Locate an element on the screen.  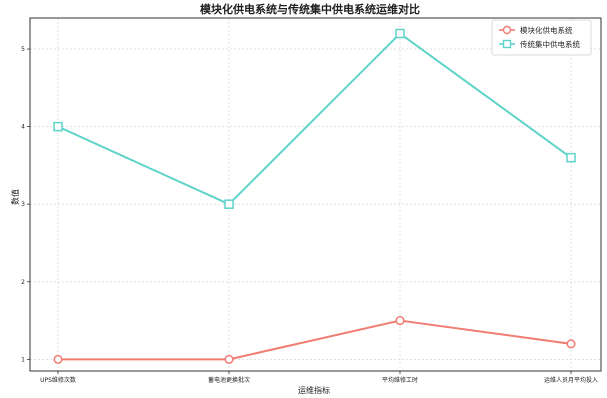
x-axis-title: 运维指标 is located at coordinates (314, 390).